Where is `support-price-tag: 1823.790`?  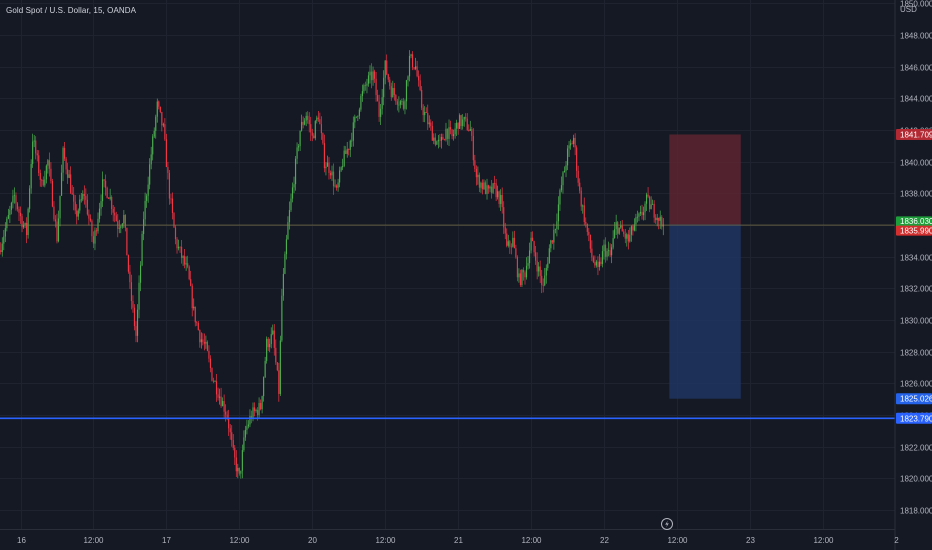 support-price-tag: 1823.790 is located at coordinates (916, 418).